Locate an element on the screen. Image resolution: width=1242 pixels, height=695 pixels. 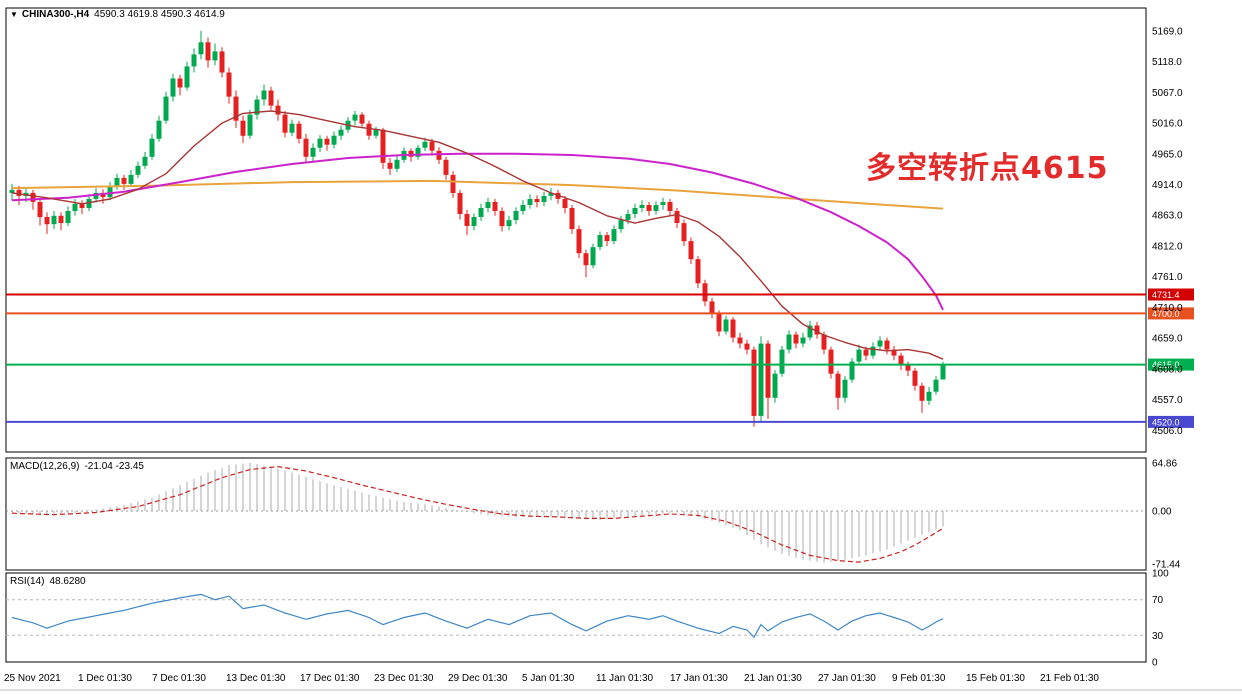
rsi-overbought-oversold-lines is located at coordinates (576, 617).